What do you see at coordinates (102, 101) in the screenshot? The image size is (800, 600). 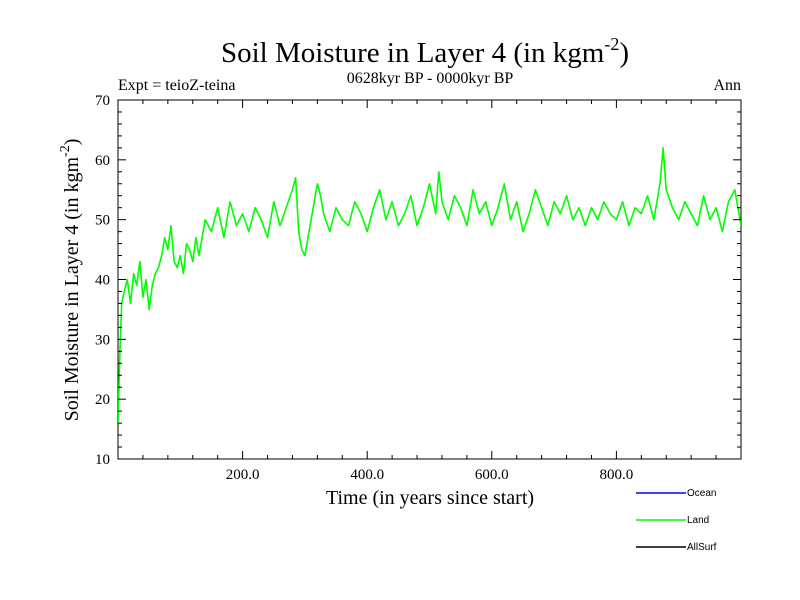 I see `y-tick-label: 70` at bounding box center [102, 101].